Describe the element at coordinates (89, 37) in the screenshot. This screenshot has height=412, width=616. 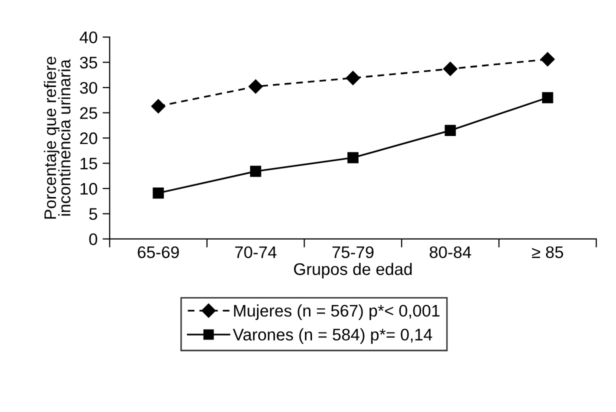
I see `y-tick-label: 40` at that location.